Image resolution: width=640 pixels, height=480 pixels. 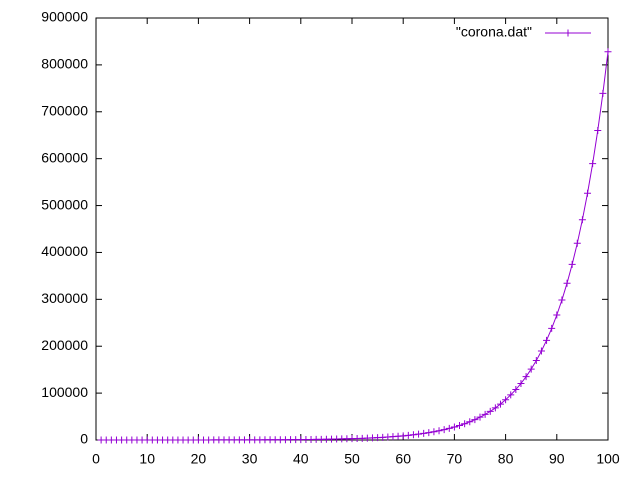 I want to click on y-tick-label: 600000, so click(x=64, y=157).